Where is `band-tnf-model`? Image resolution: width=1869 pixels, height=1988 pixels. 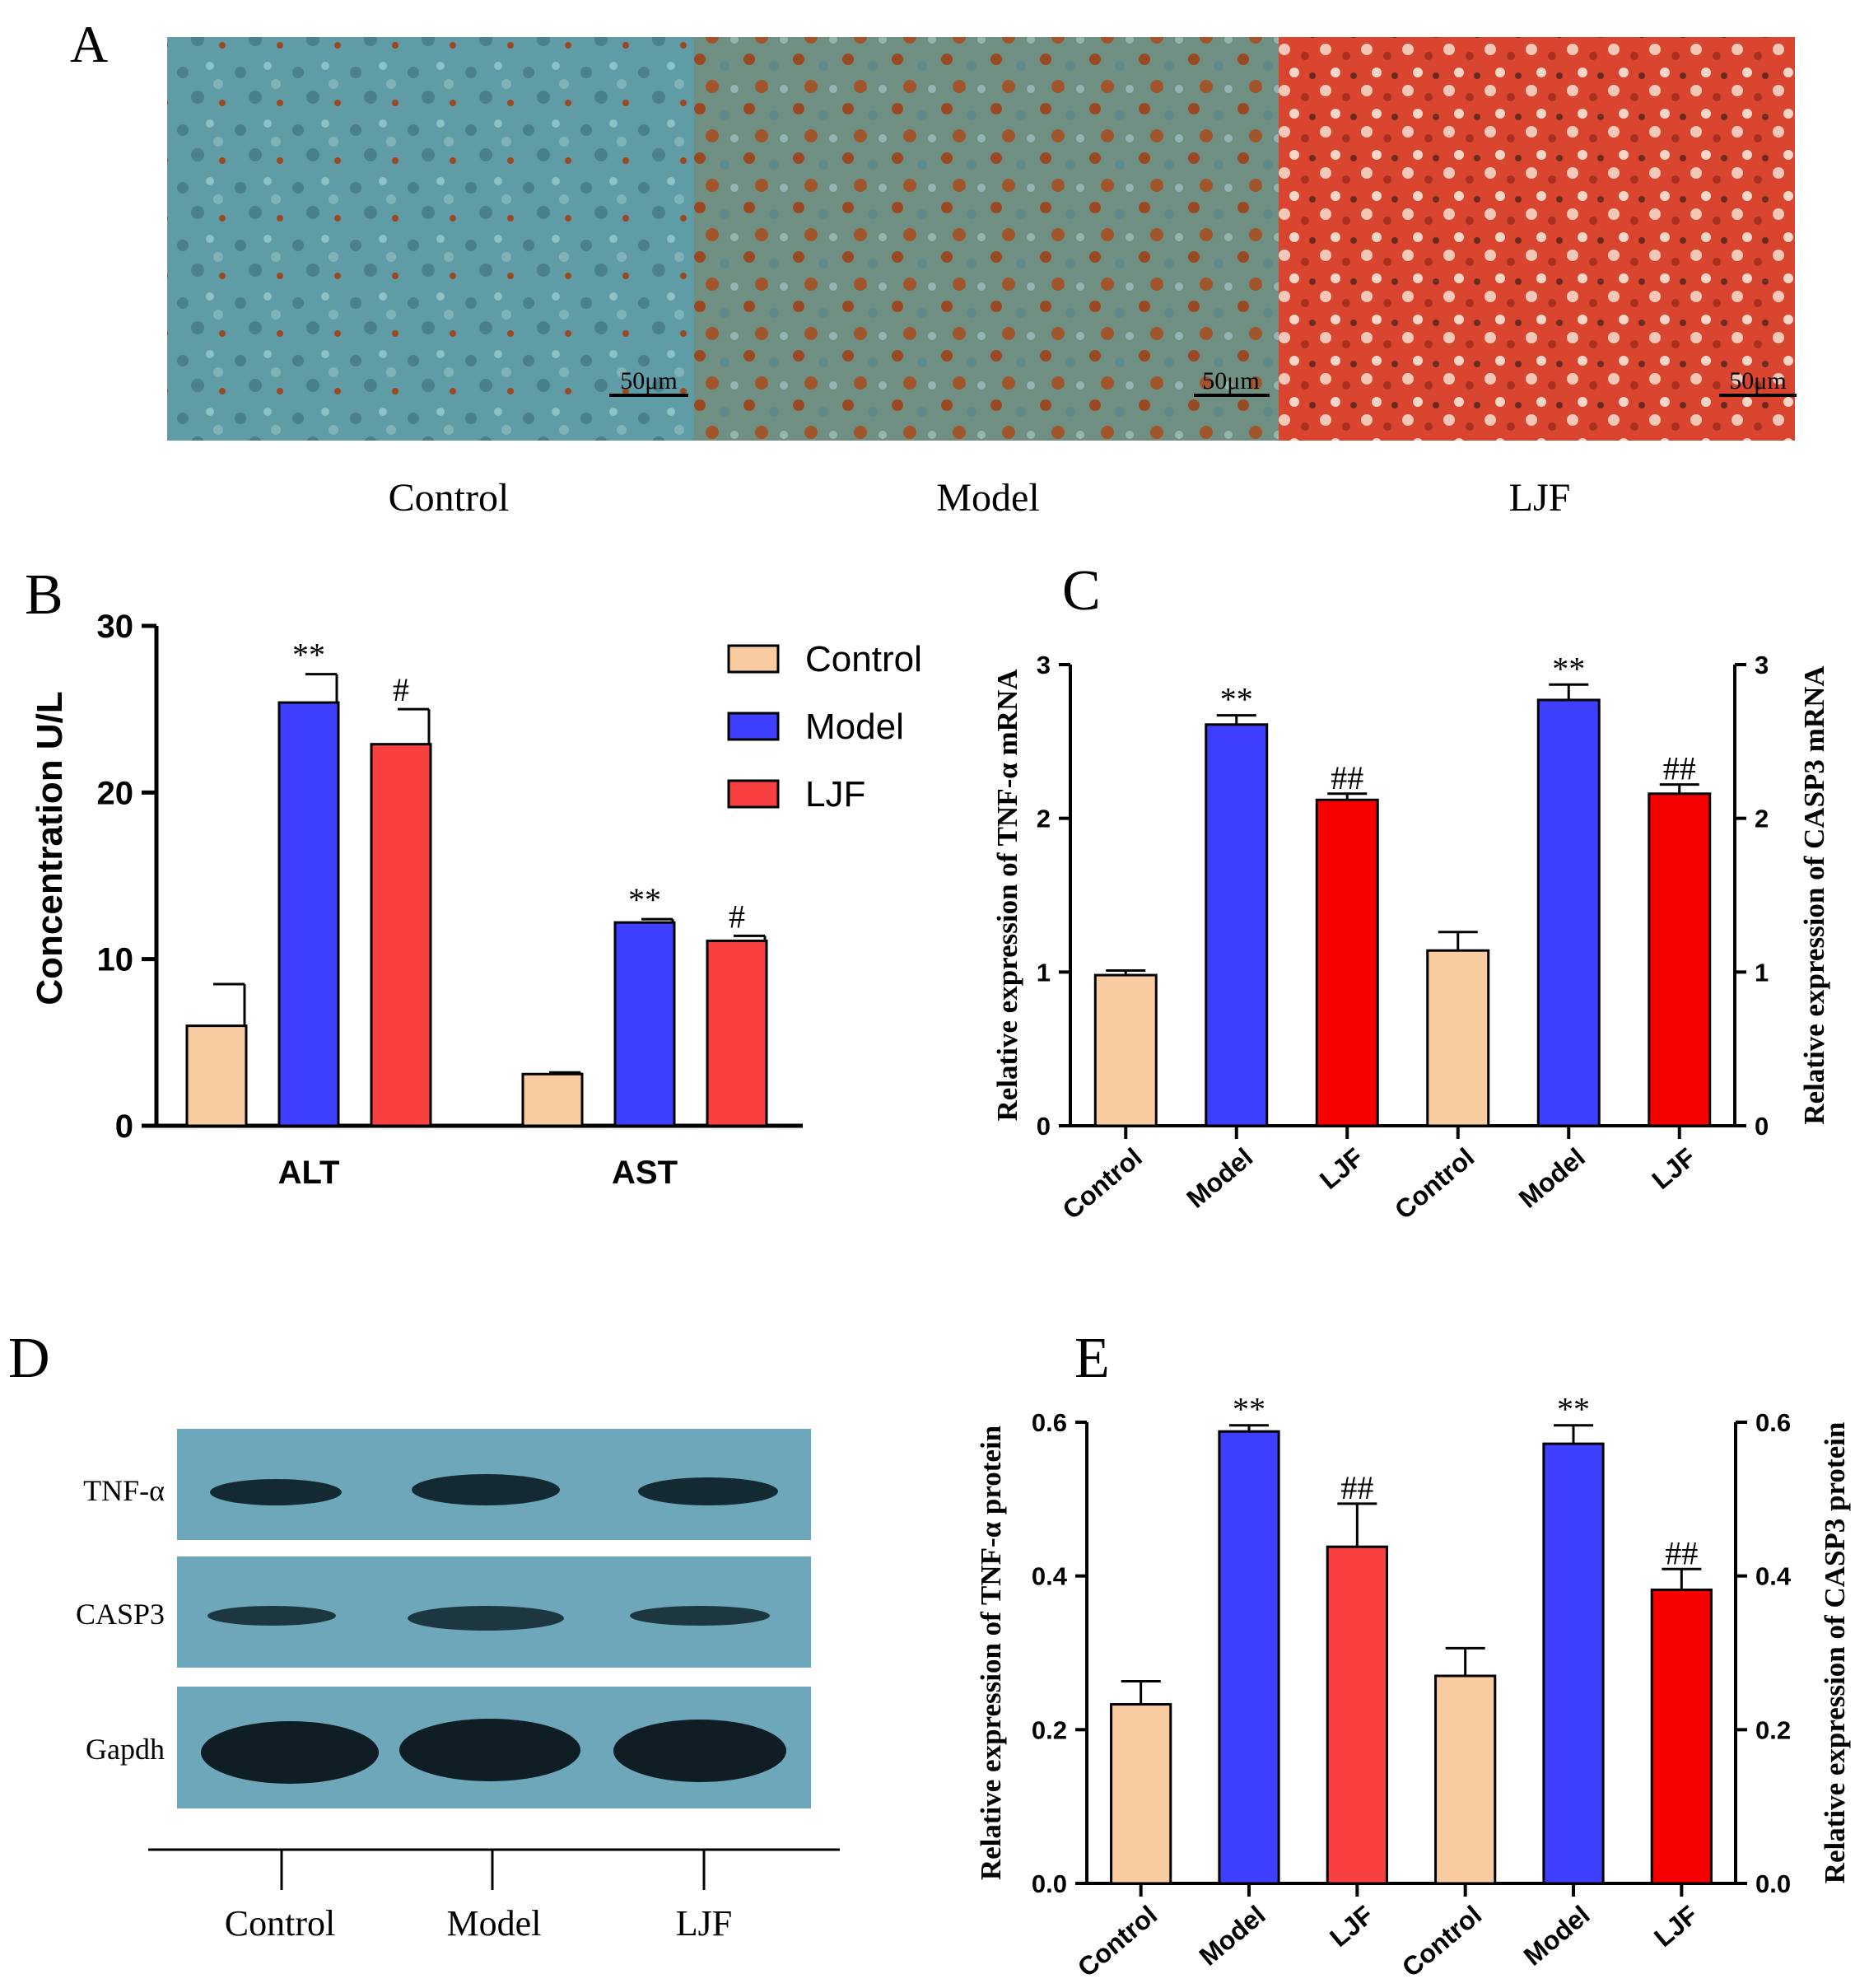 band-tnf-model is located at coordinates (486, 1489).